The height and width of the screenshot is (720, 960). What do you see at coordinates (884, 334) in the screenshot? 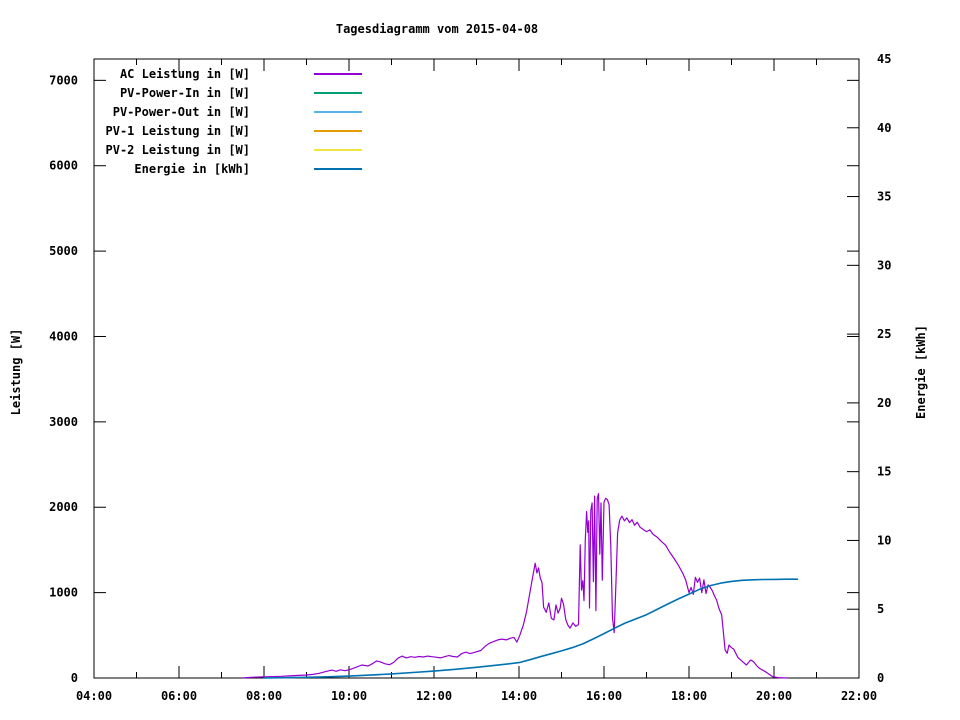
I see `y-right-tick-label: 25` at bounding box center [884, 334].